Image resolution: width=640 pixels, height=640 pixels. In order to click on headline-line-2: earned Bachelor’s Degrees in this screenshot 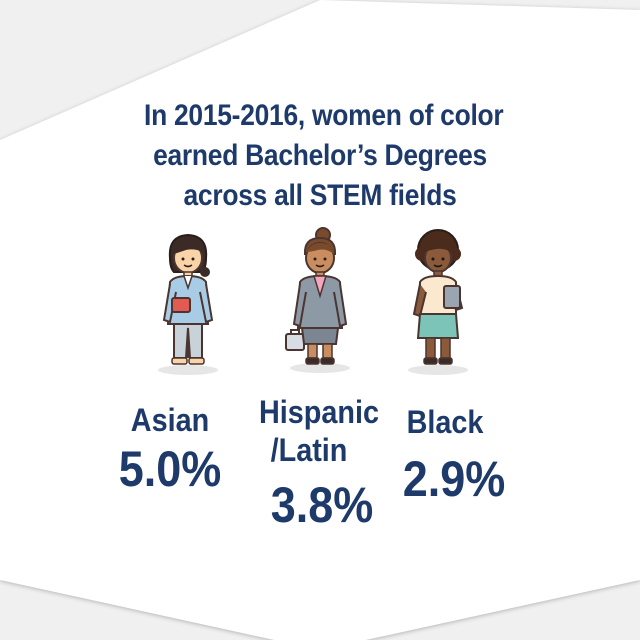, I will do `click(320, 155)`.